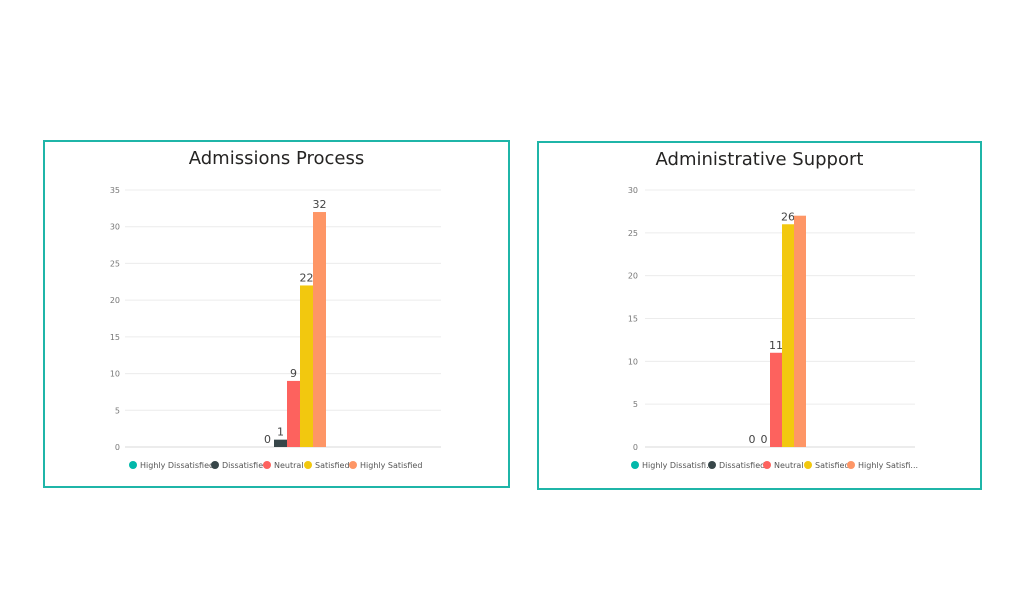  I want to click on data-label: 32, so click(320, 204).